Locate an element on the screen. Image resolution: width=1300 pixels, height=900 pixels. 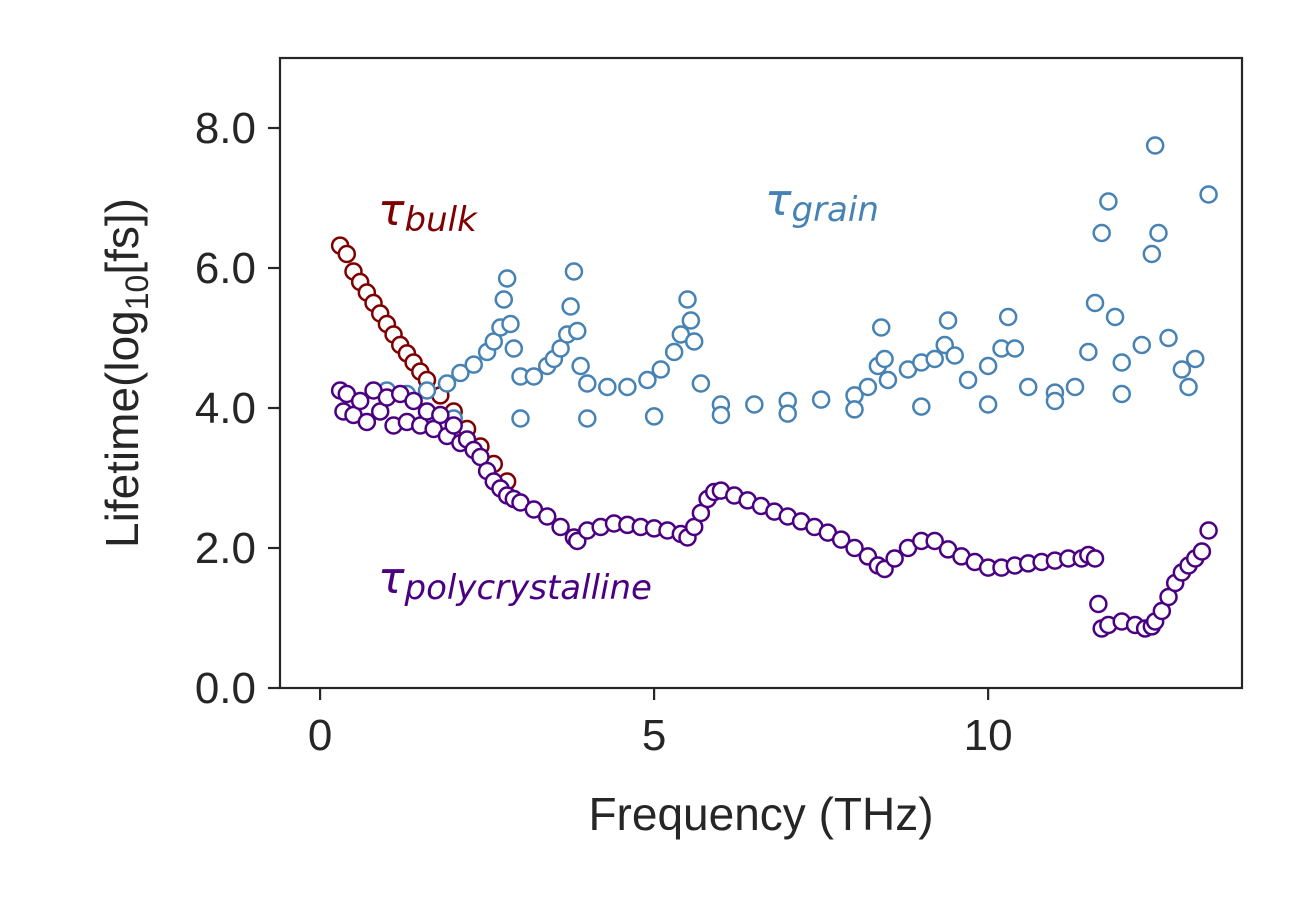
series-label-bulk-symbol: τ is located at coordinates (391, 210).